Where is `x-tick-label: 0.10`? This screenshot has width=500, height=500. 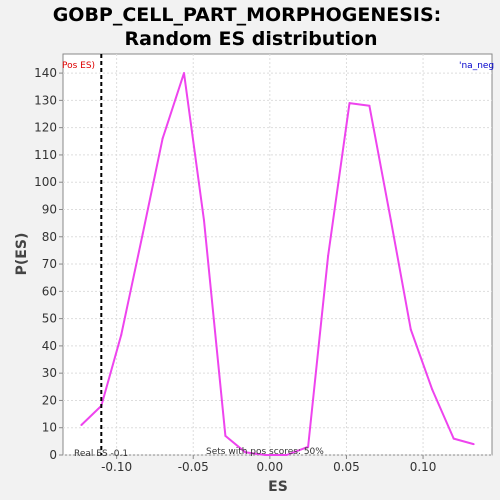 x-tick-label: 0.10 is located at coordinates (423, 467).